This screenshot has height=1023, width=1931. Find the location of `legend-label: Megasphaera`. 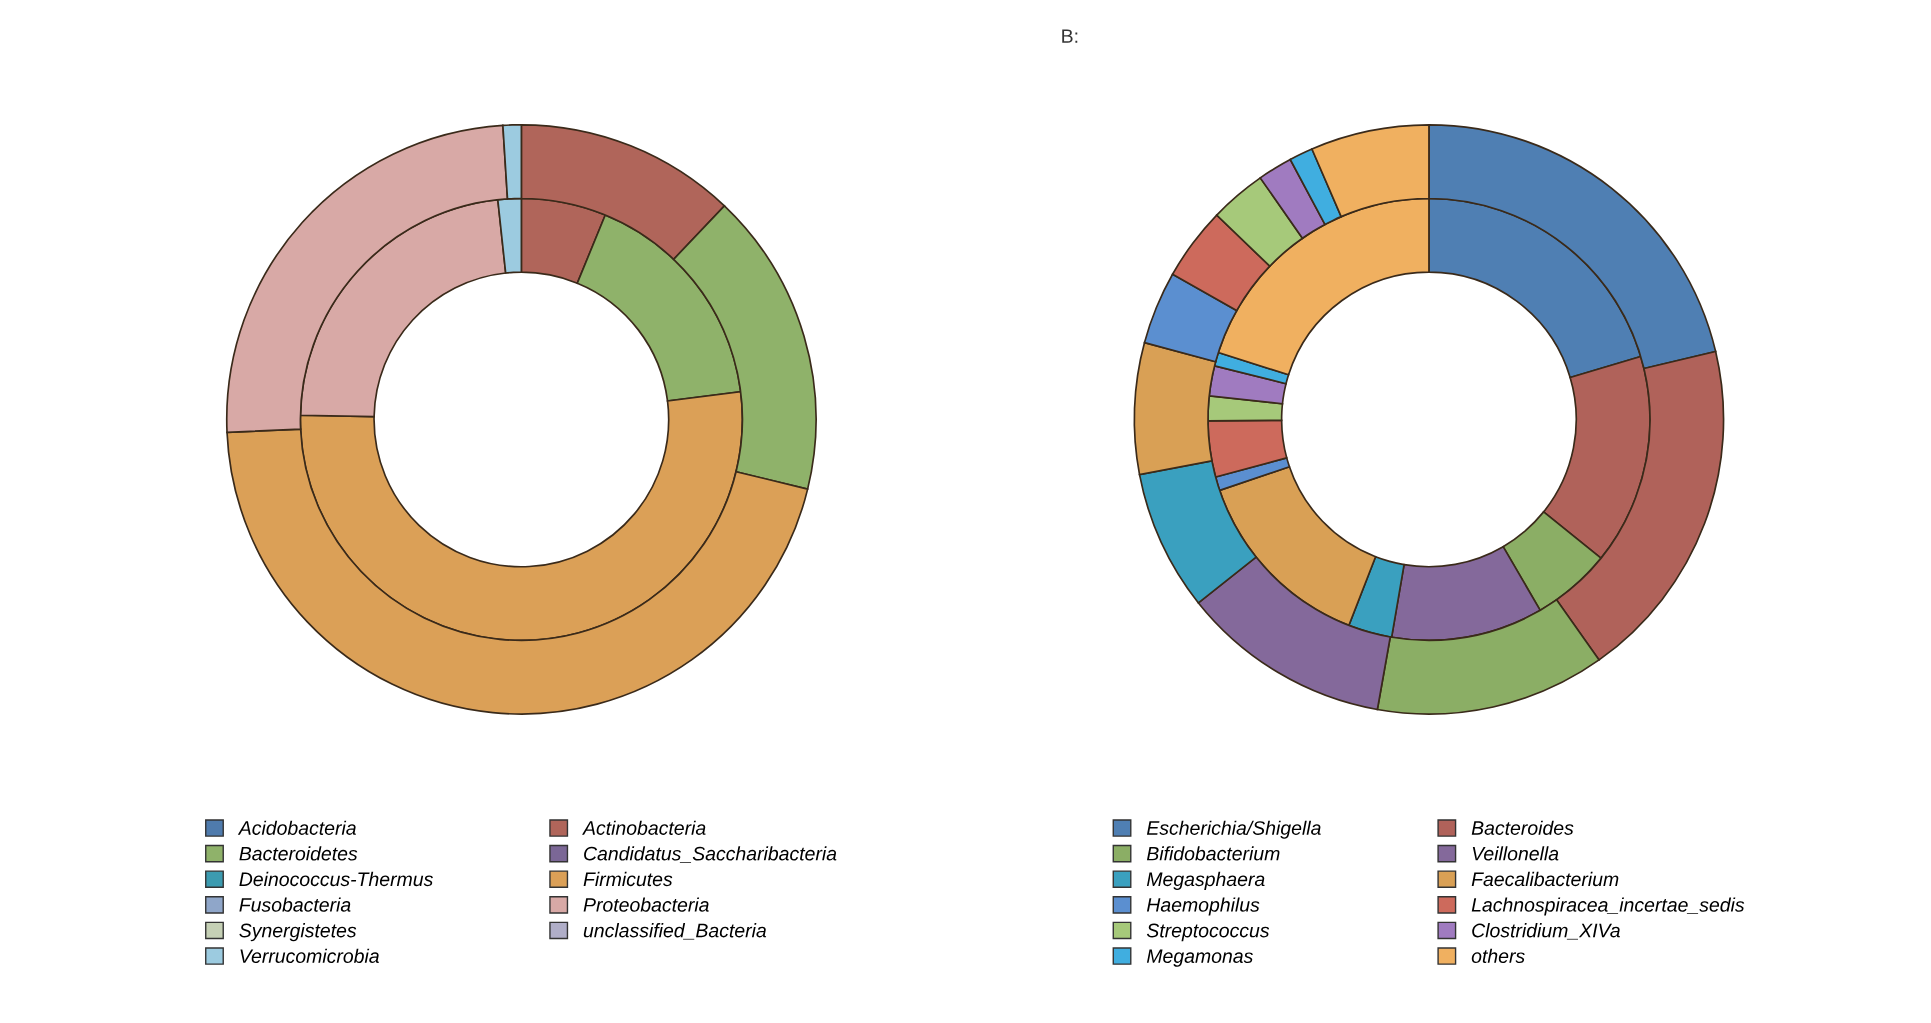

legend-label: Megasphaera is located at coordinates (1205, 880).